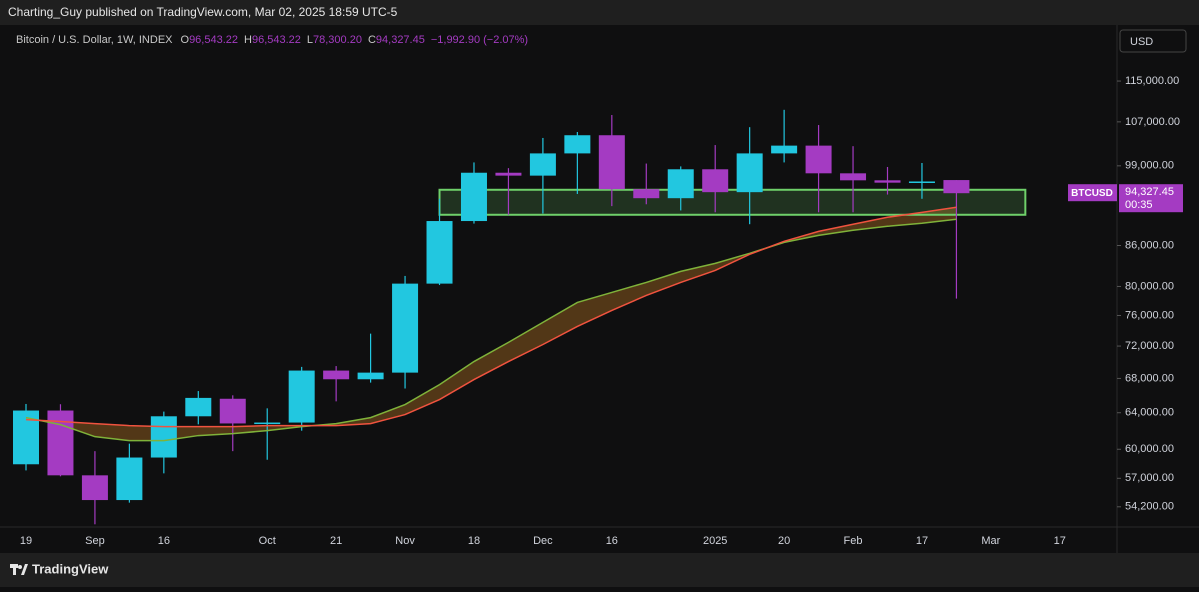  I want to click on zone, so click(732, 202).